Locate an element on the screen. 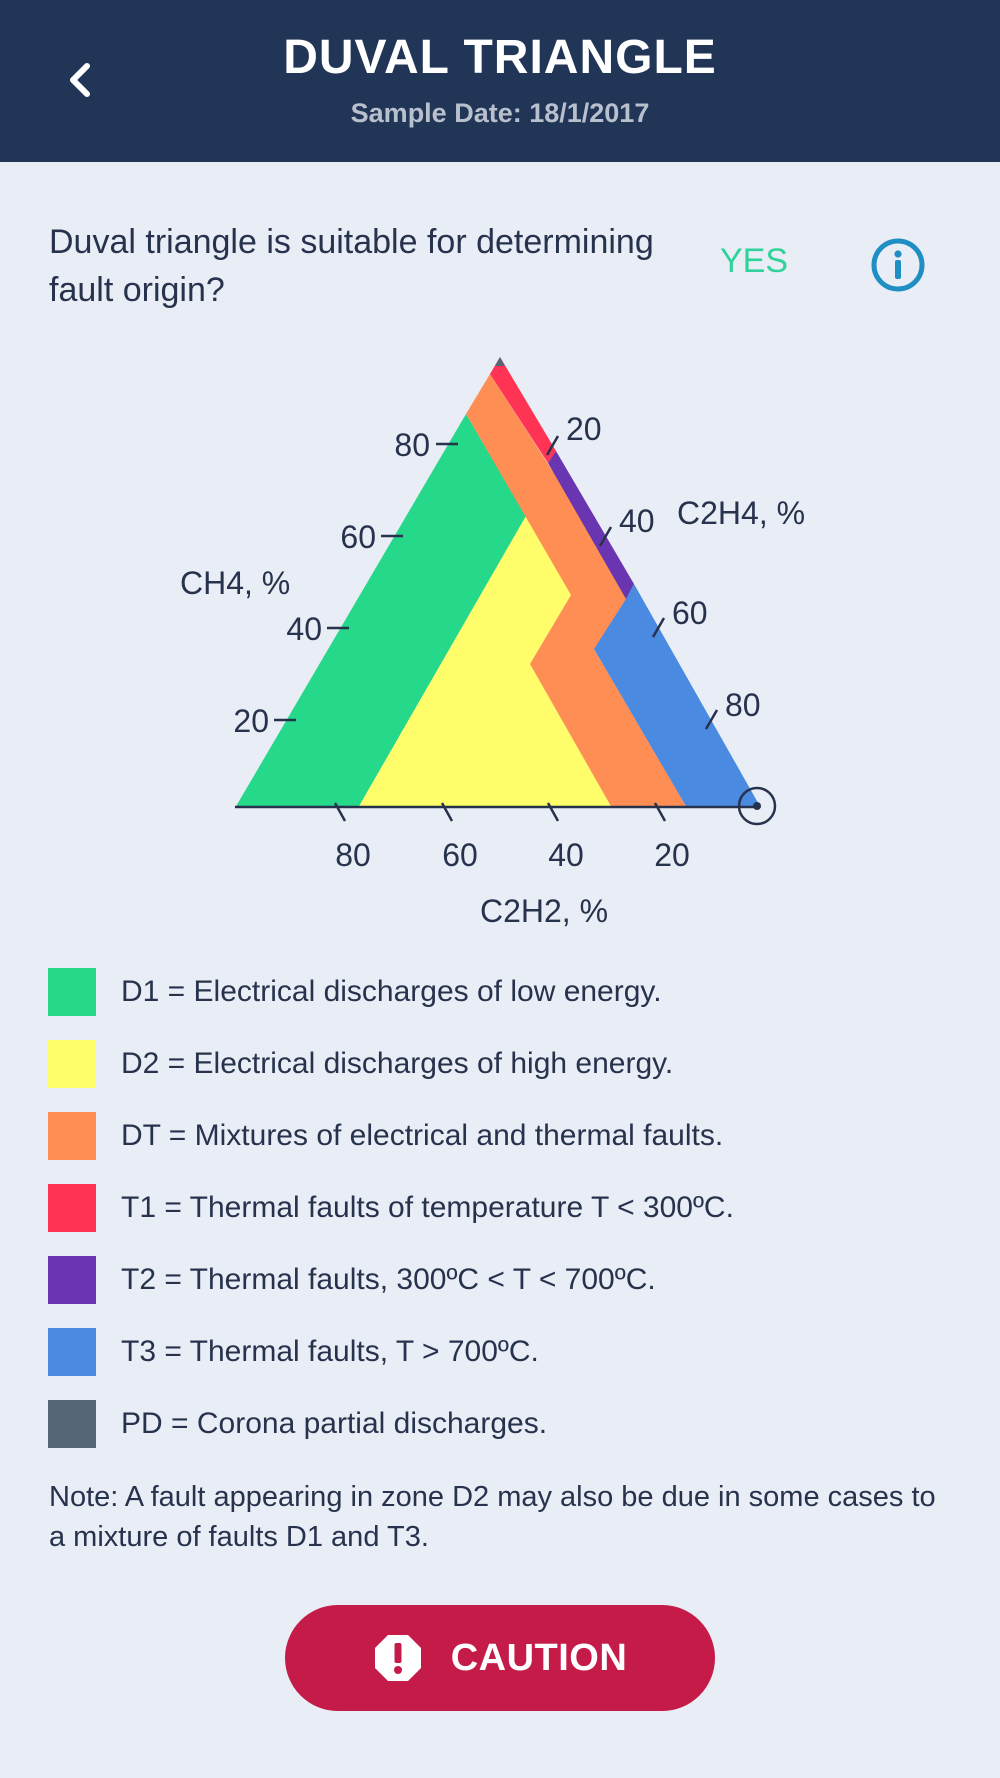  legend-item-pd: PD = Corona partial discharges. is located at coordinates (508, 1424).